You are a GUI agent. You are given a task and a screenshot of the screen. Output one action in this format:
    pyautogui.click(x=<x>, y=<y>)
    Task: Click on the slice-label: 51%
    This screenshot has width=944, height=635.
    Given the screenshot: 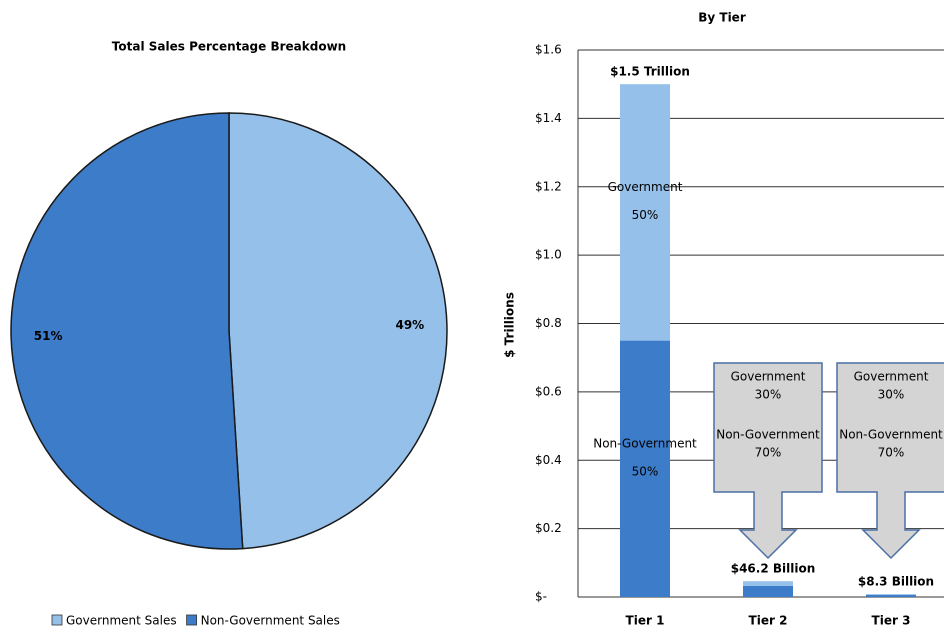 What is the action you would take?
    pyautogui.click(x=48, y=336)
    